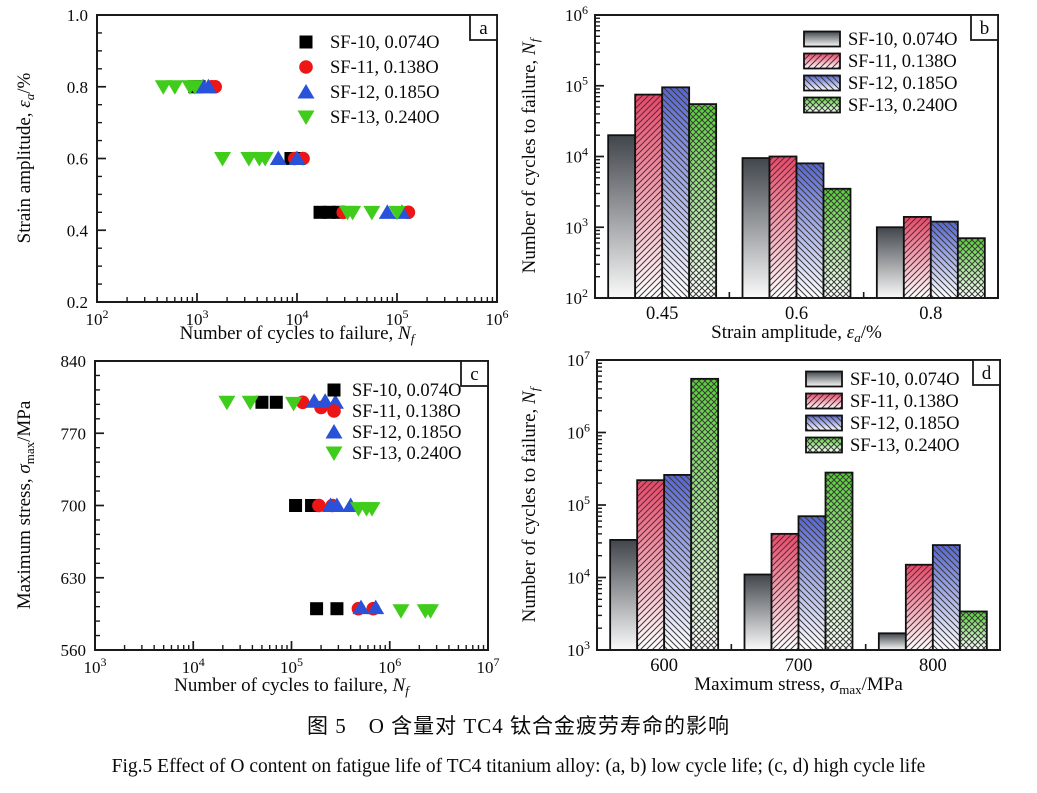 This screenshot has height=793, width=1037. I want to click on panel-label: b, so click(984, 27).